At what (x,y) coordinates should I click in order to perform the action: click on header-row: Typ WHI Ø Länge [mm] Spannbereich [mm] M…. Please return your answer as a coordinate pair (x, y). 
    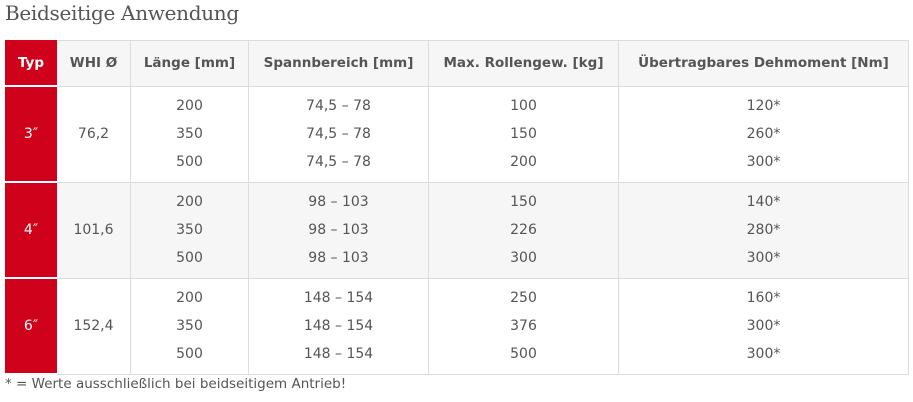
    Looking at the image, I should click on (457, 63).